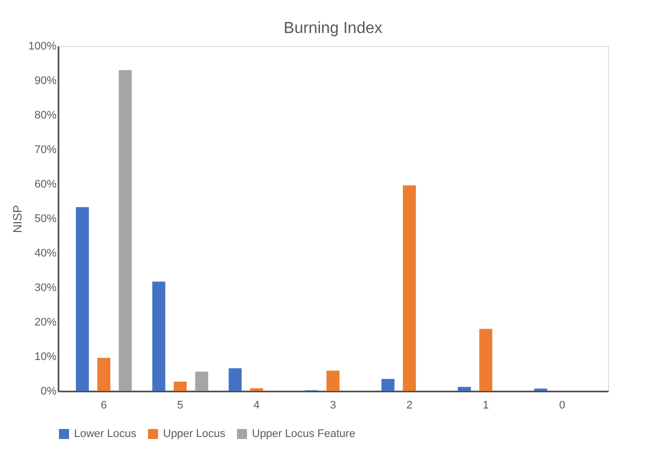 This screenshot has width=649, height=471. I want to click on y-tick-label: 0%, so click(48, 392).